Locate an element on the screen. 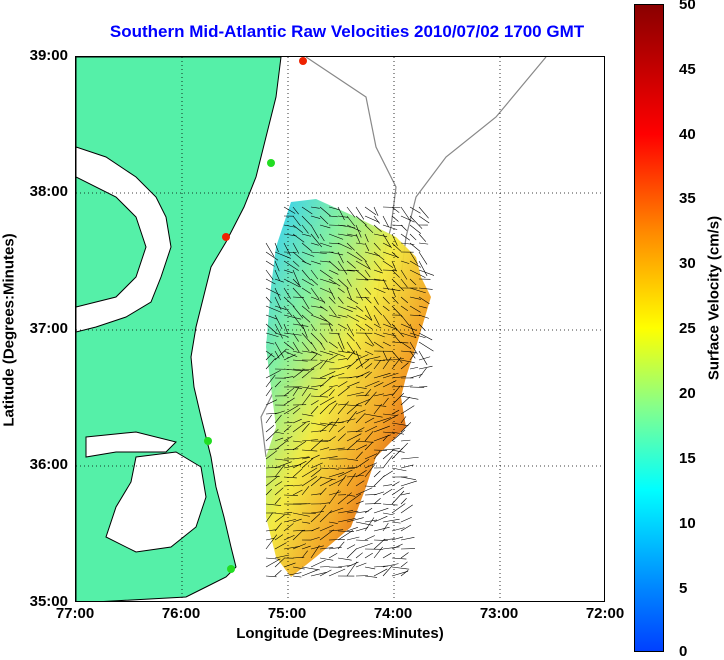 This screenshot has width=724, height=660. lon-tick-label: 73:00 is located at coordinates (499, 613).